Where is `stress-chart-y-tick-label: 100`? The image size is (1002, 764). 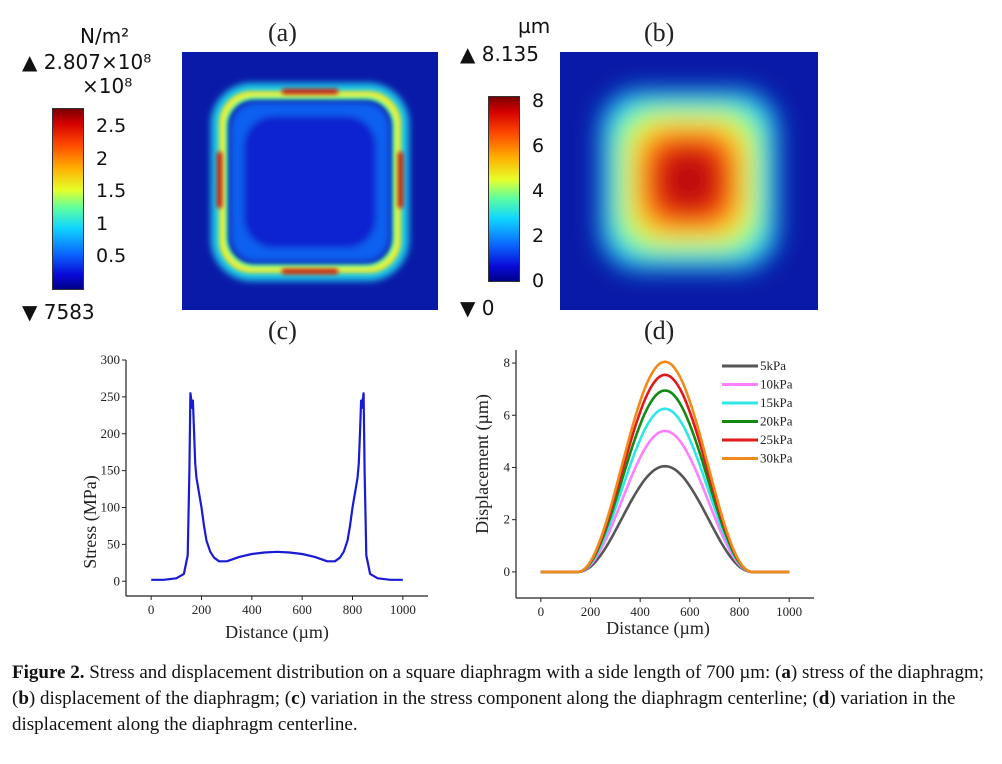
stress-chart-y-tick-label: 100 is located at coordinates (111, 507).